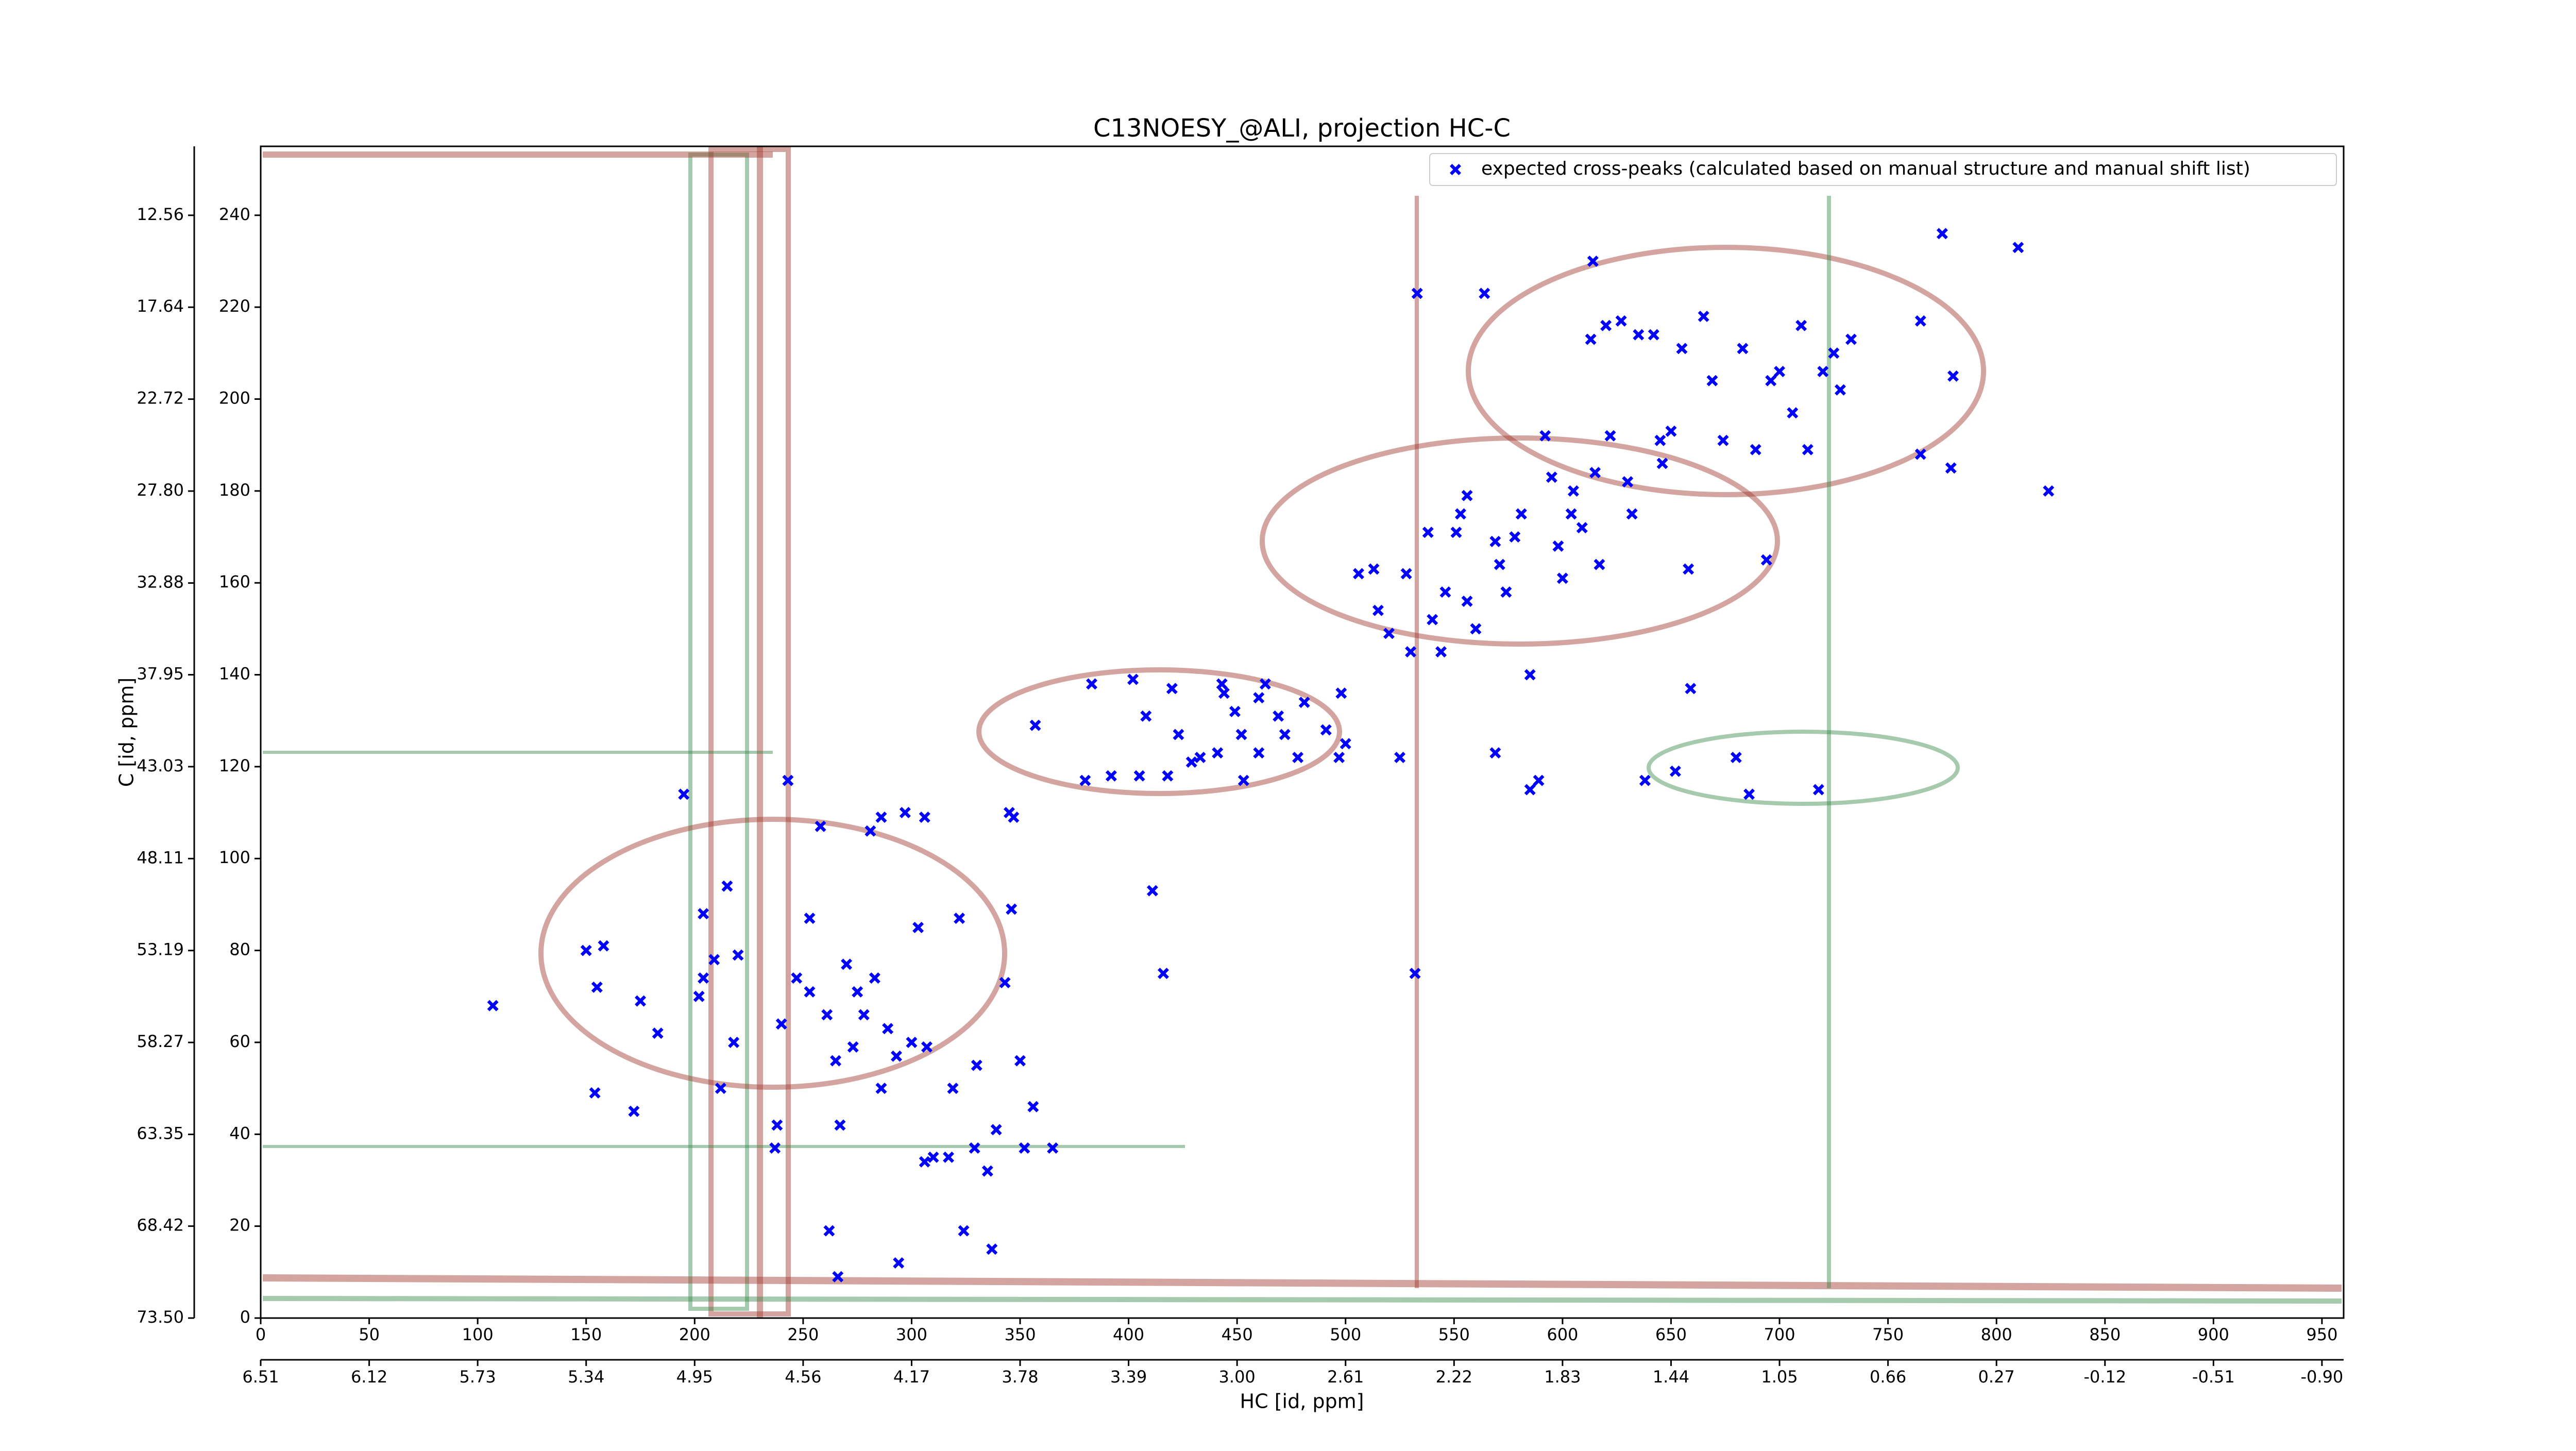 The image size is (2576, 1451). What do you see at coordinates (160, 765) in the screenshot?
I see `y2-tick-label: 43.03` at bounding box center [160, 765].